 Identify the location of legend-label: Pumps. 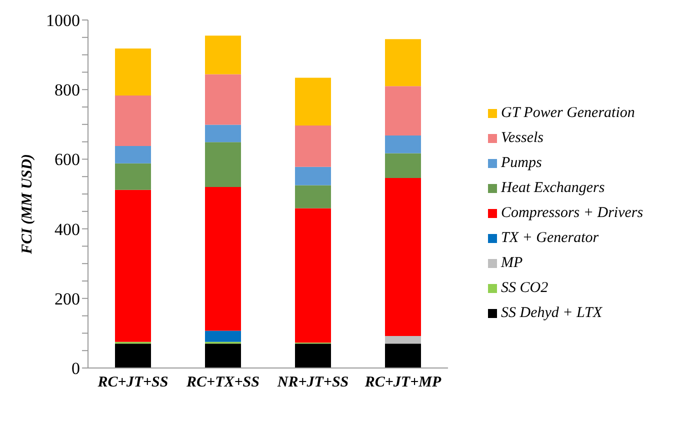
(521, 163).